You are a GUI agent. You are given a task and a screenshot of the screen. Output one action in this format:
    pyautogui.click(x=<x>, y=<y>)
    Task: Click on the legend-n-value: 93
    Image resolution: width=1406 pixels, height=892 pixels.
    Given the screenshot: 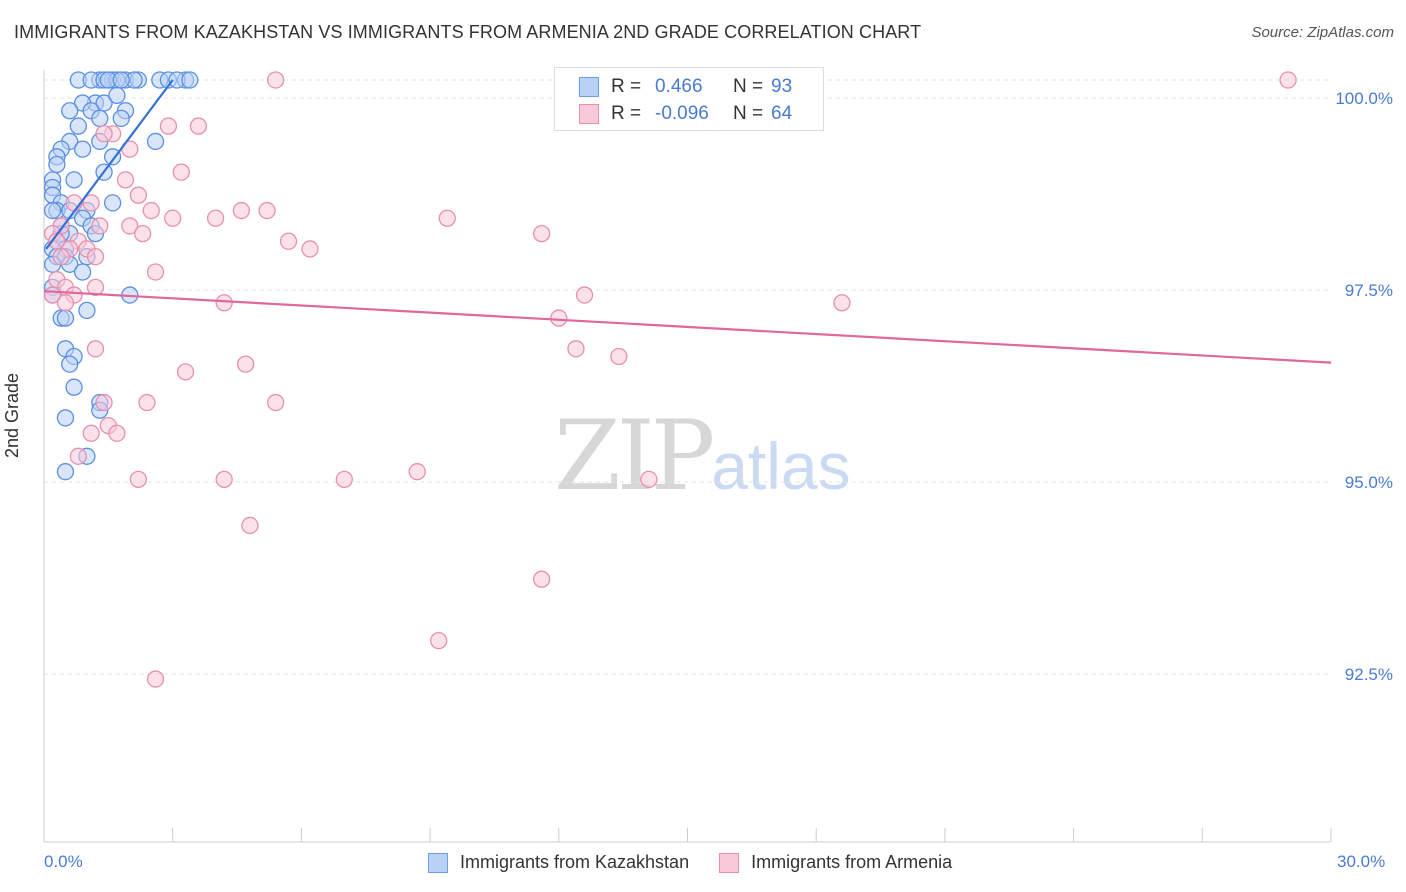 What is the action you would take?
    pyautogui.click(x=782, y=86)
    